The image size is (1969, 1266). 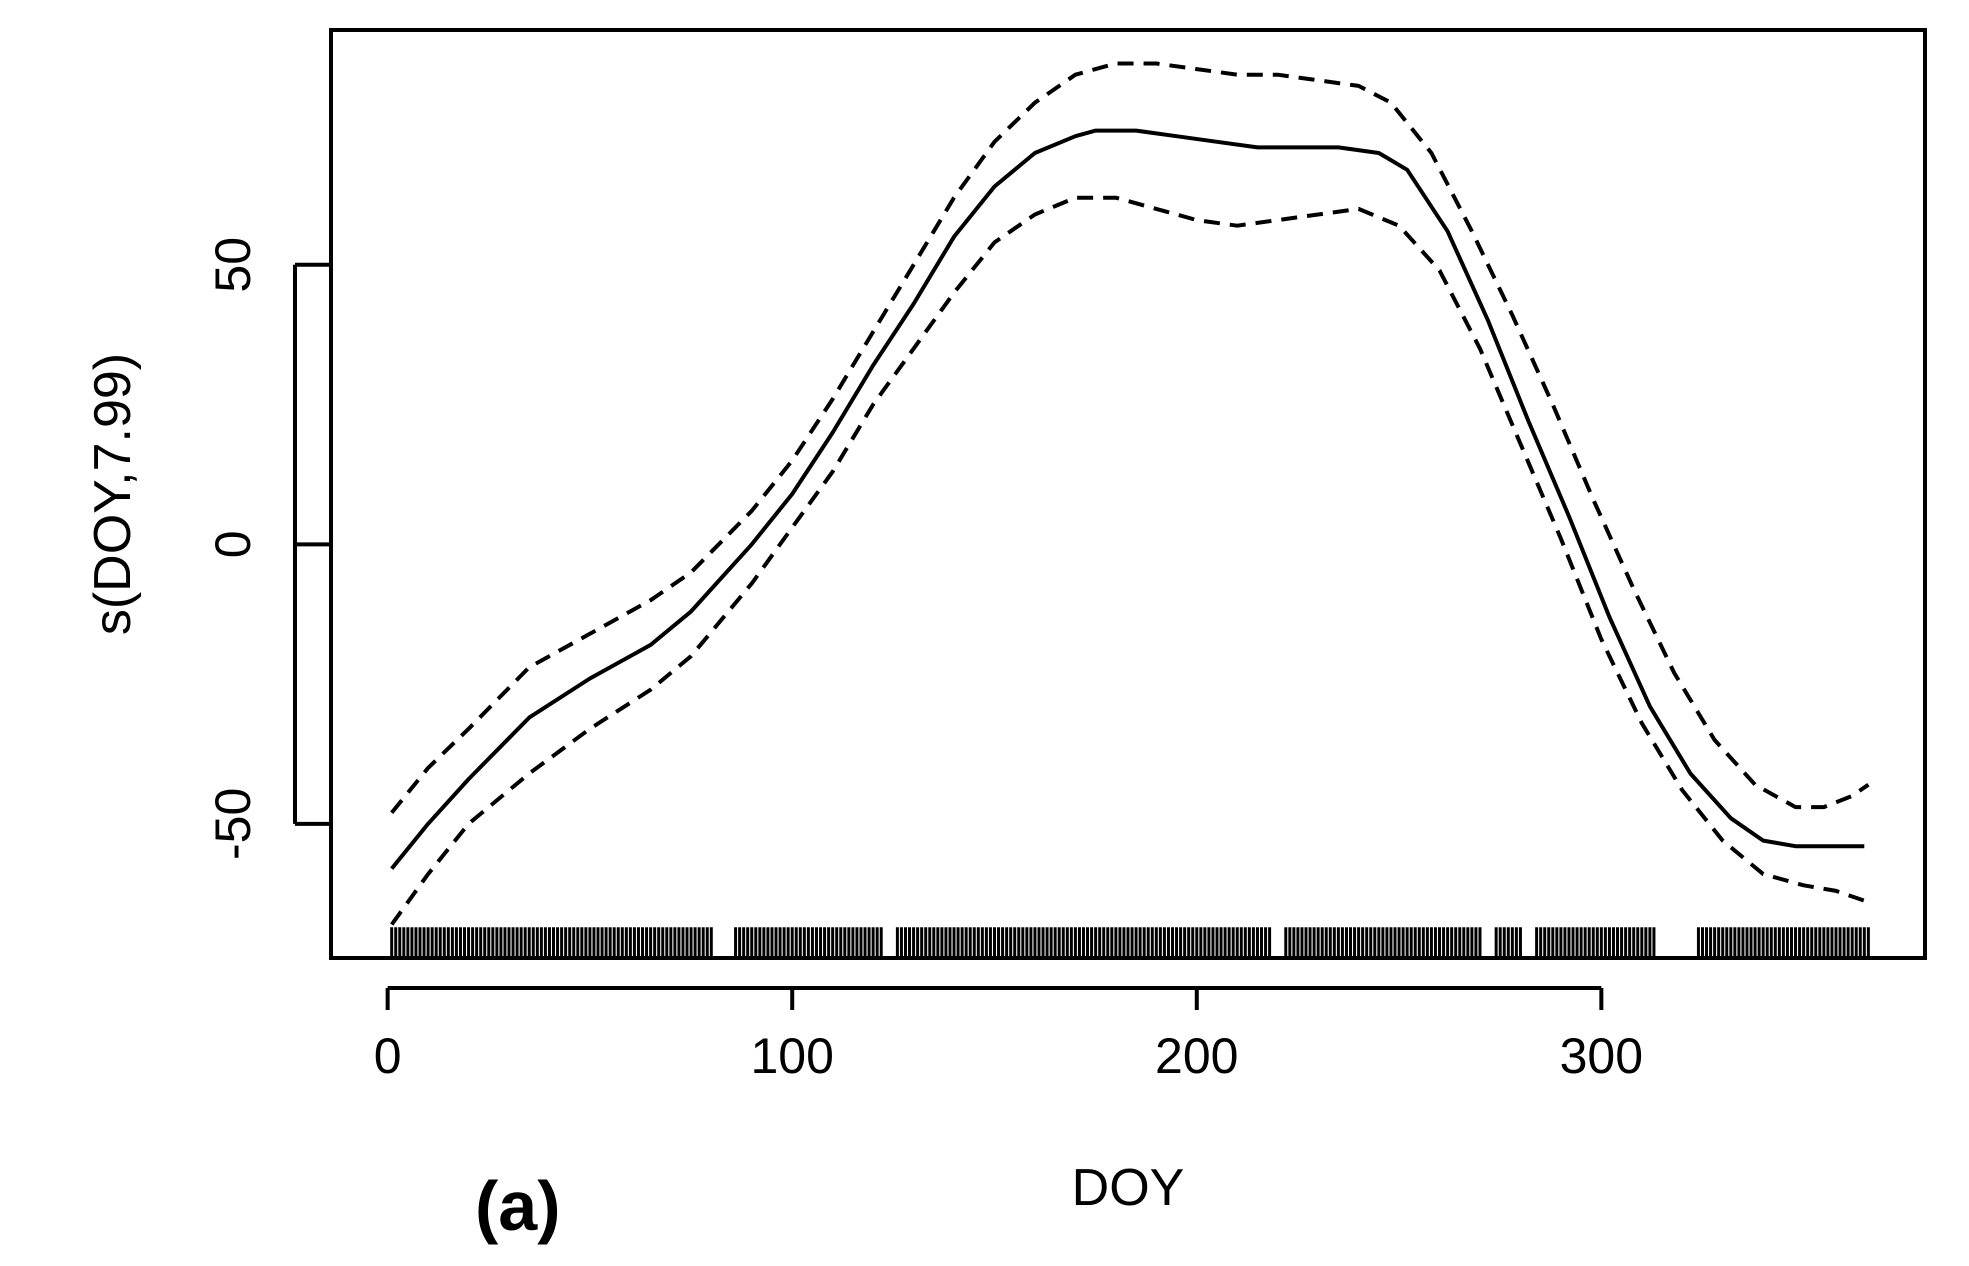 What do you see at coordinates (233, 265) in the screenshot?
I see `y-tick-label: 50` at bounding box center [233, 265].